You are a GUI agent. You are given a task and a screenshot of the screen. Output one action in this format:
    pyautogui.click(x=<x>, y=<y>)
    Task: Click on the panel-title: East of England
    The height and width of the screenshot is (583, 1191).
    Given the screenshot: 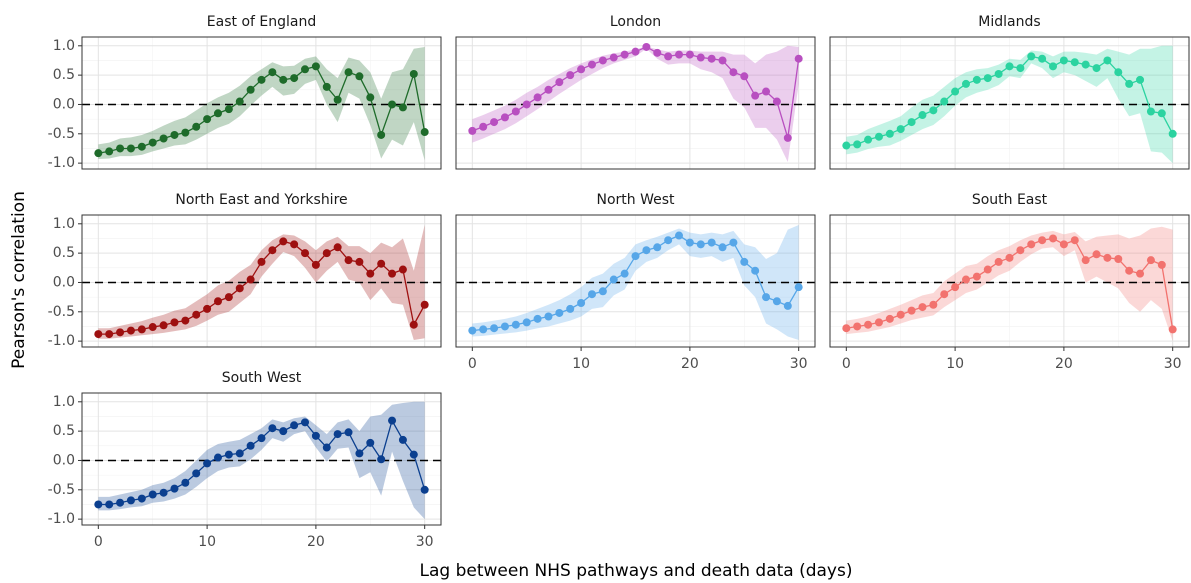 What is the action you would take?
    pyautogui.click(x=261, y=22)
    